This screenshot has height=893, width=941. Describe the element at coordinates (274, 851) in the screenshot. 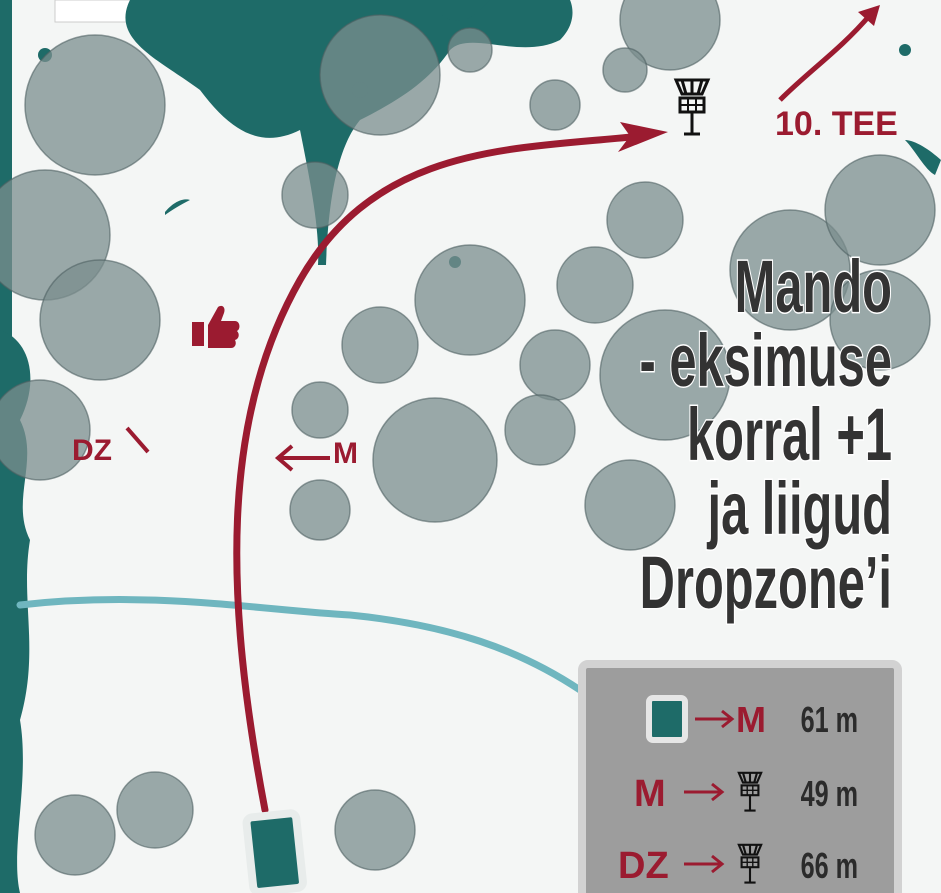

I see `tee-pad` at that location.